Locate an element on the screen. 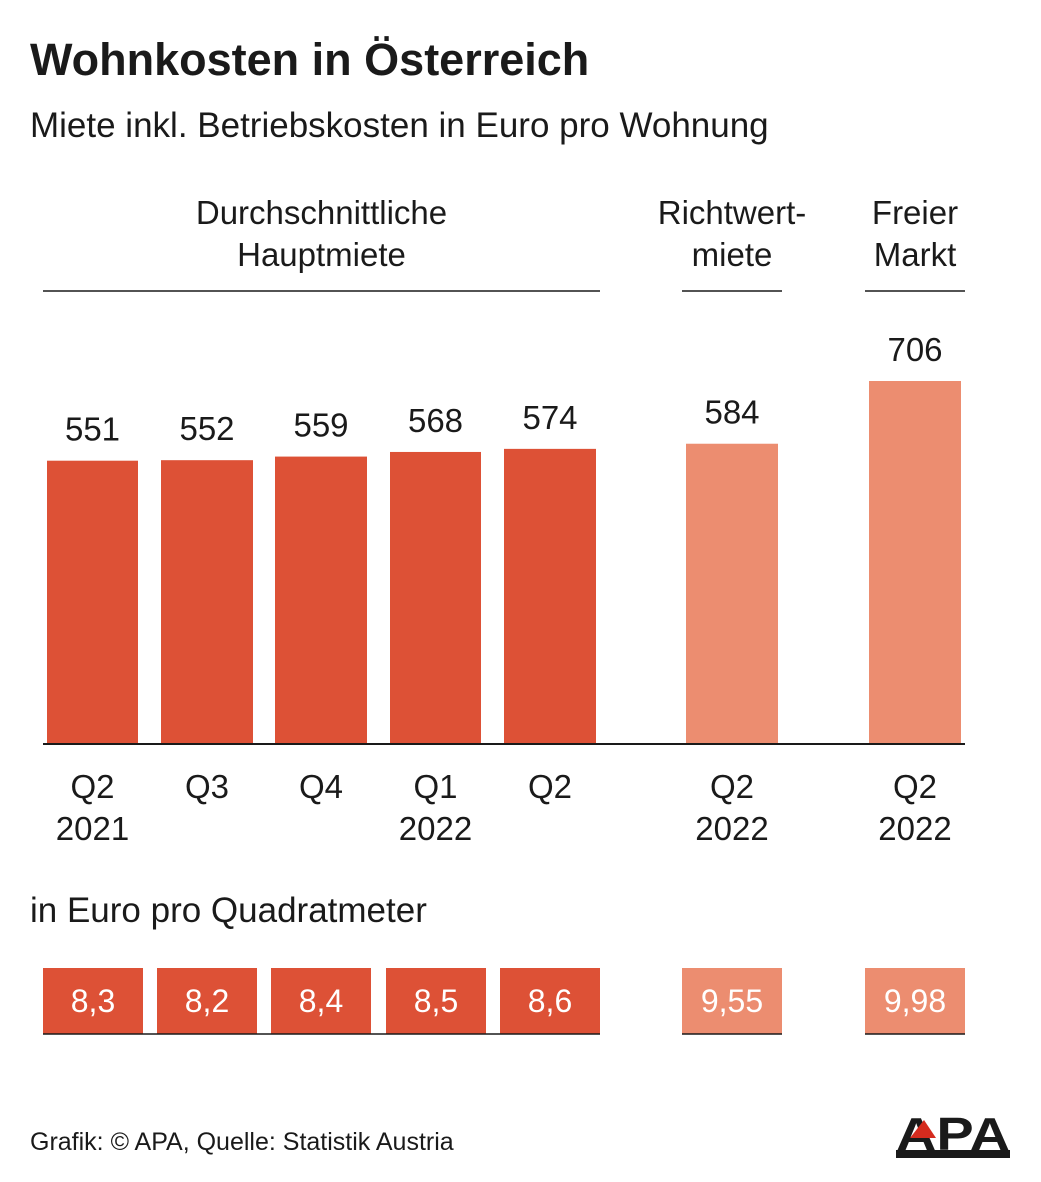 This screenshot has height=1182, width=1041. bar-value-label: 568 is located at coordinates (435, 420).